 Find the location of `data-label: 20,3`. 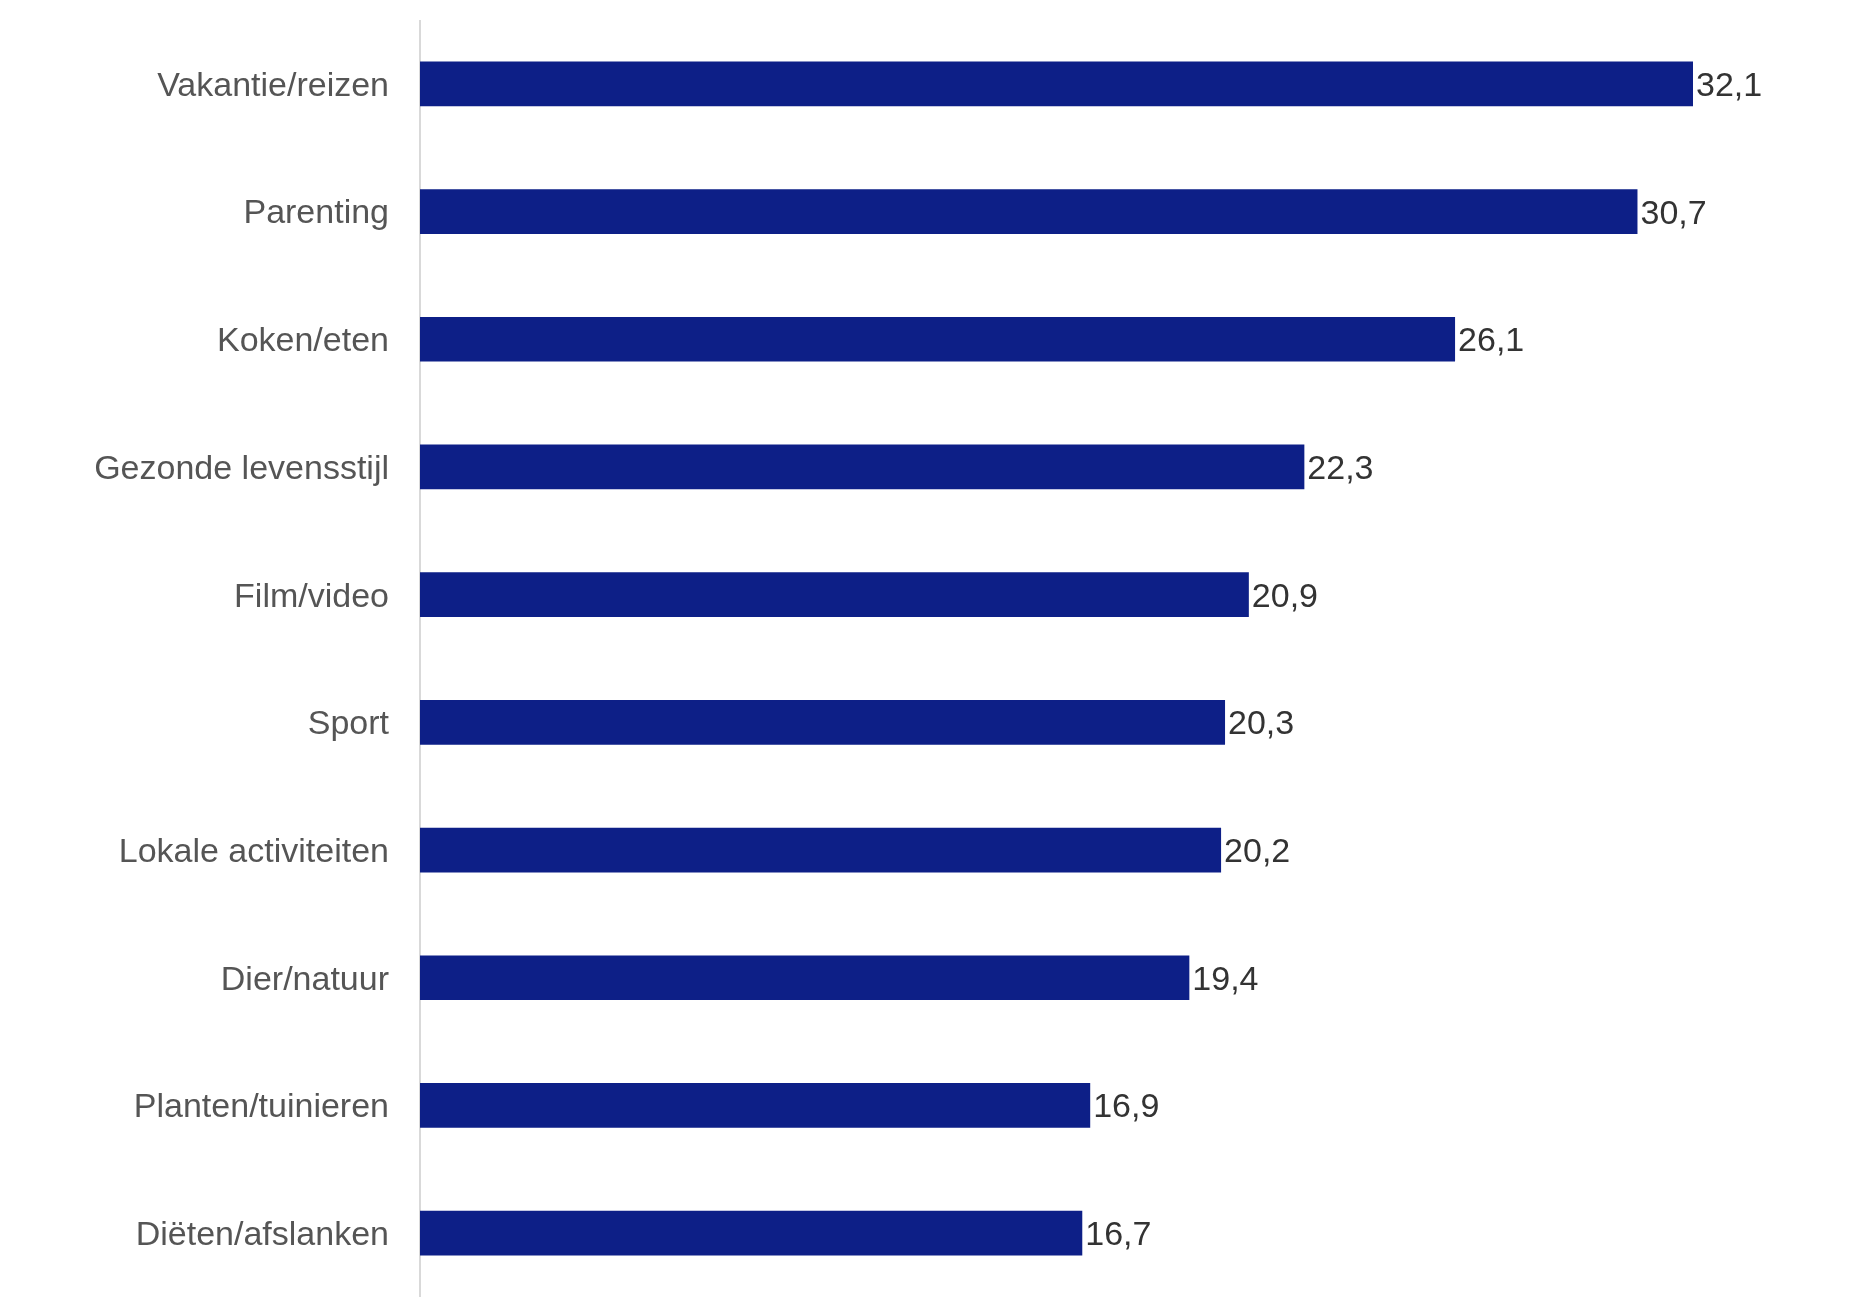

data-label: 20,3 is located at coordinates (1261, 722).